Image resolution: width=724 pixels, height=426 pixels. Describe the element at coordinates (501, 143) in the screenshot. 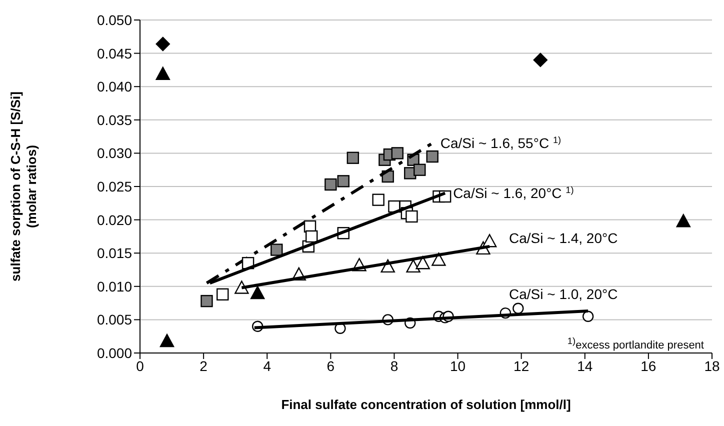

I see `annotation: Ca/Si ~ 1.6, 55°C $^{1)}$` at that location.